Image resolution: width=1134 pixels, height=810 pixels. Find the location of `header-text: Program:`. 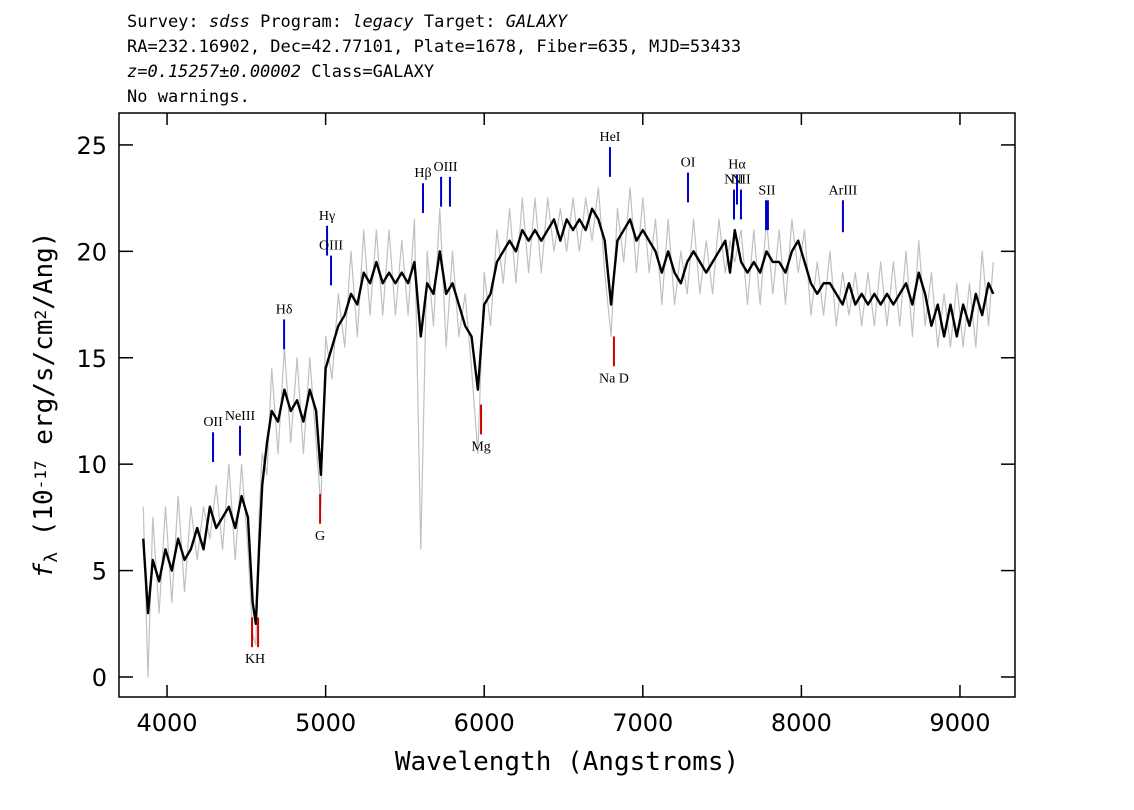

header-text: Program: is located at coordinates (301, 22).